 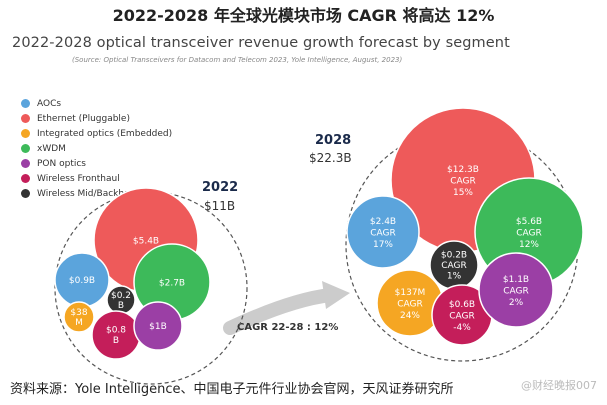 What do you see at coordinates (79, 323) in the screenshot?
I see `bubble-label-2022-4: M` at bounding box center [79, 323].